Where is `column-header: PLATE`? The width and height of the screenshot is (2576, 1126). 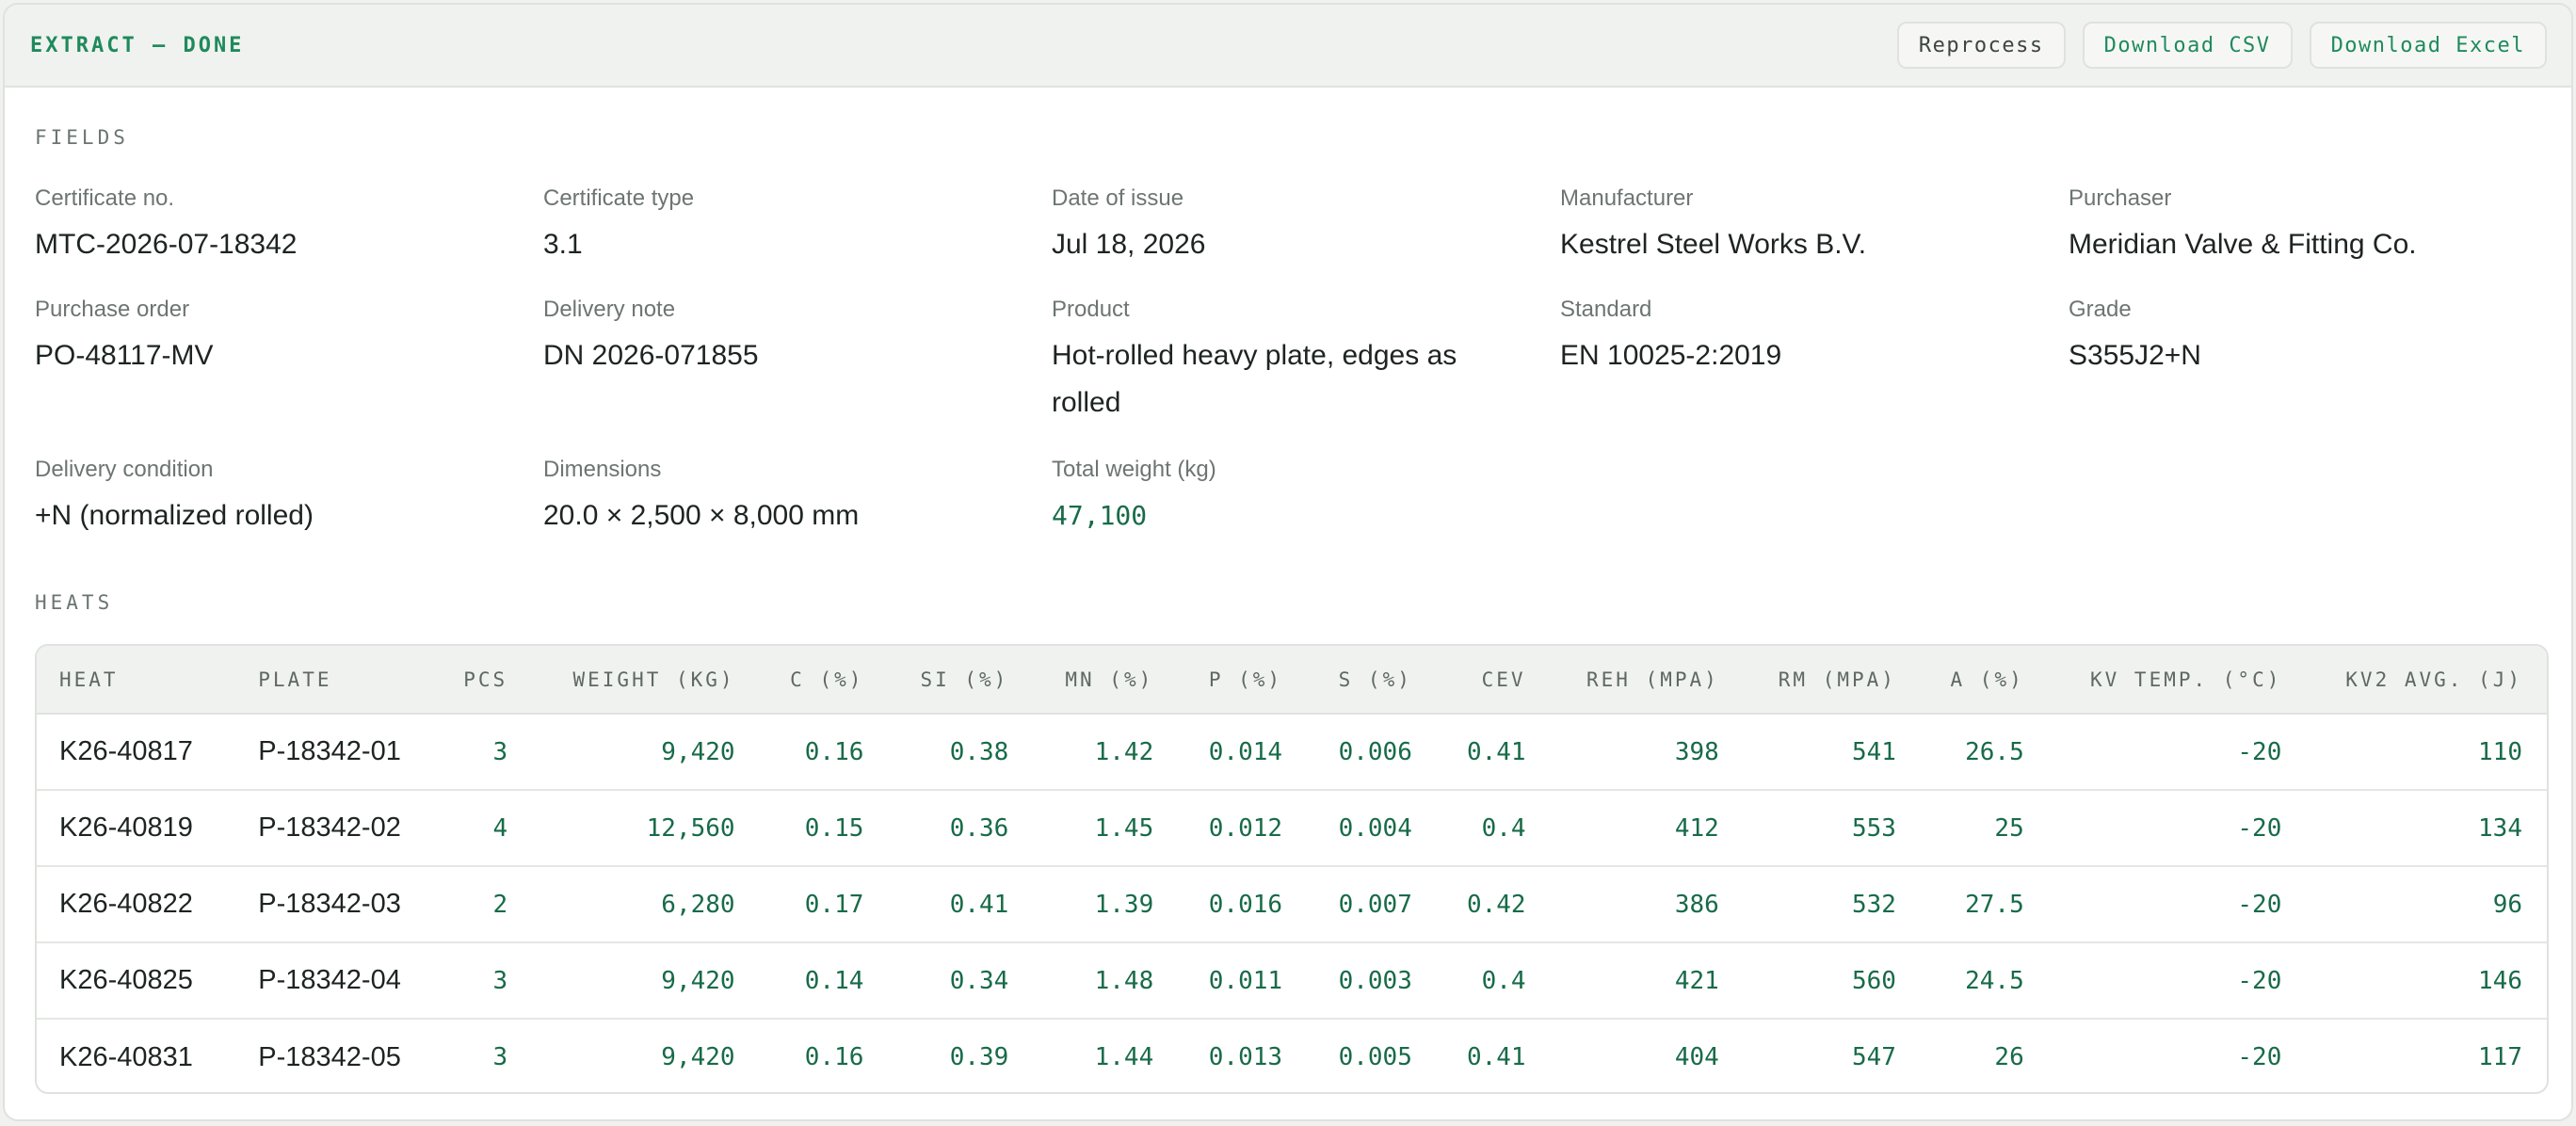 column-header: PLATE is located at coordinates (342, 681).